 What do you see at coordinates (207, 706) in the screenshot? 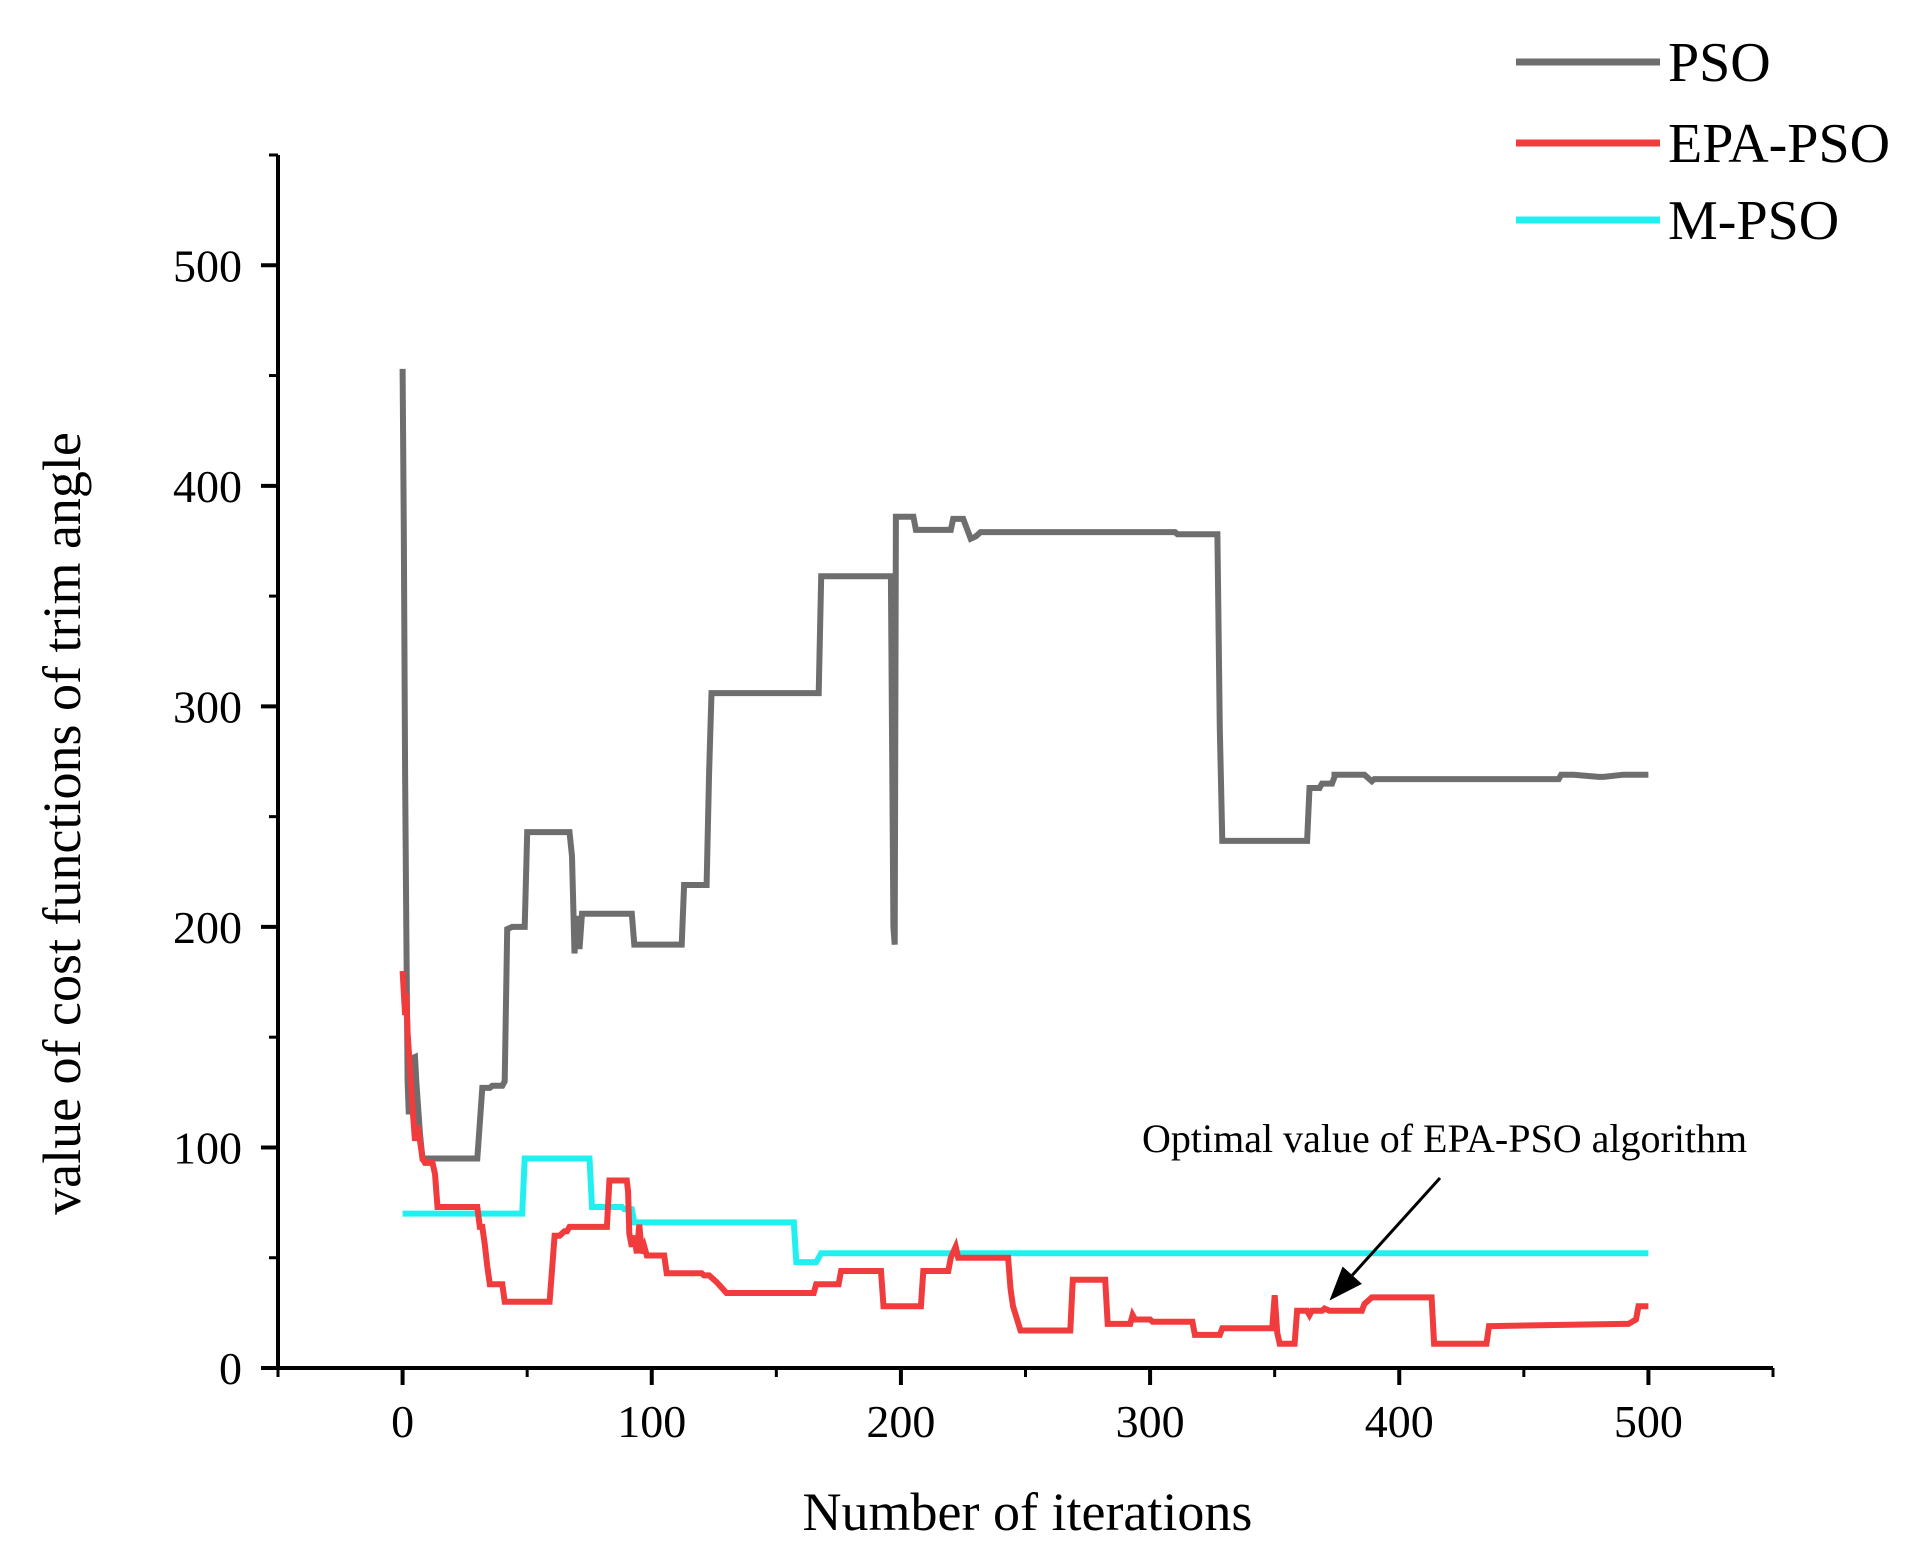
I see `y-tick-label: 300` at bounding box center [207, 706].